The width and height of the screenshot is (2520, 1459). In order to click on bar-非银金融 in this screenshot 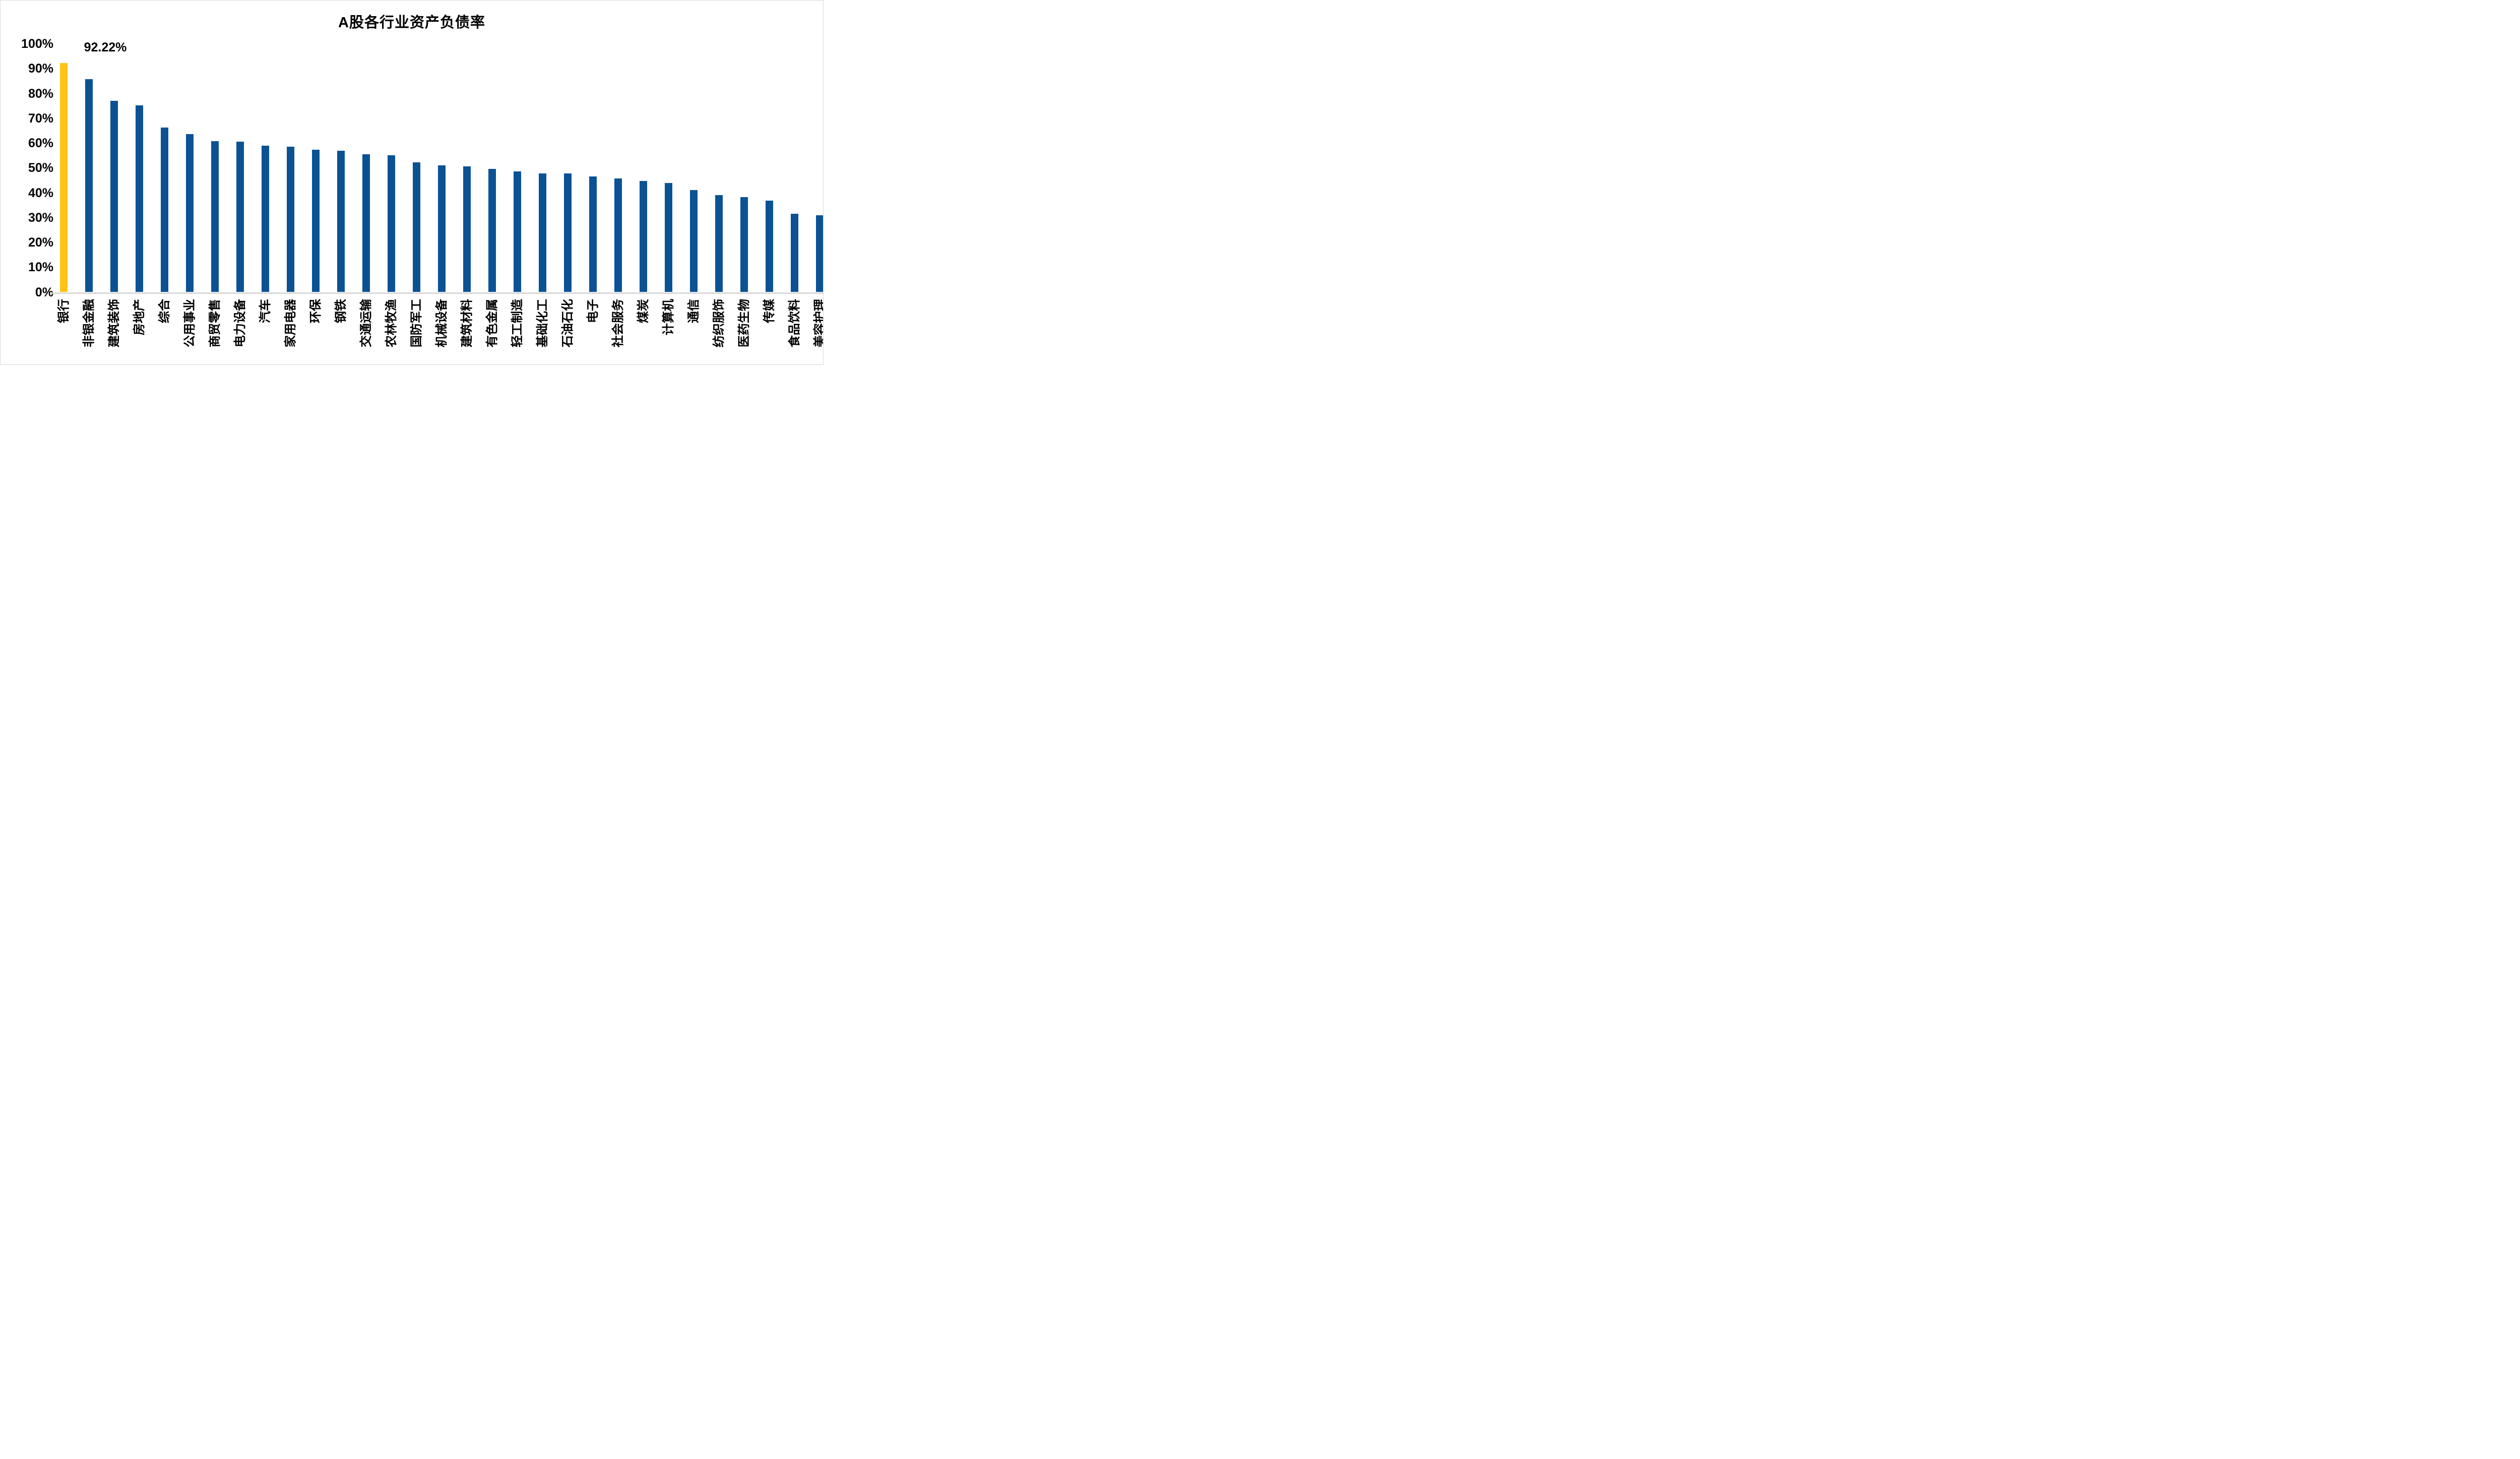, I will do `click(89, 185)`.